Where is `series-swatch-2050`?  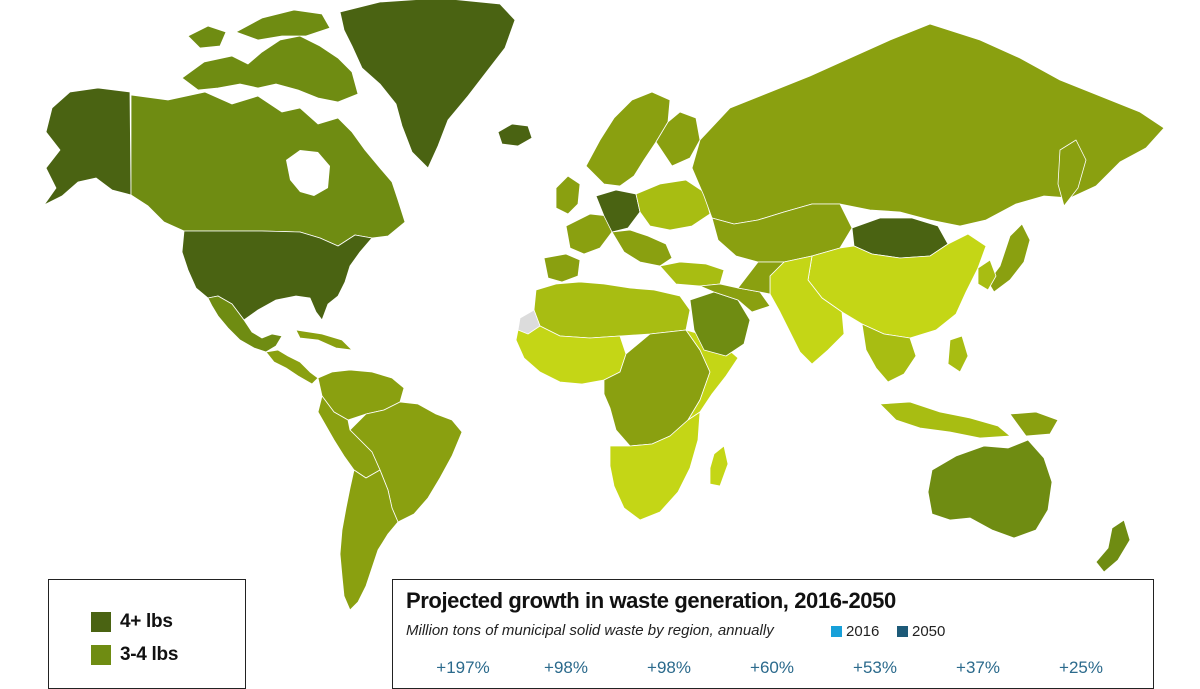 series-swatch-2050 is located at coordinates (902, 631).